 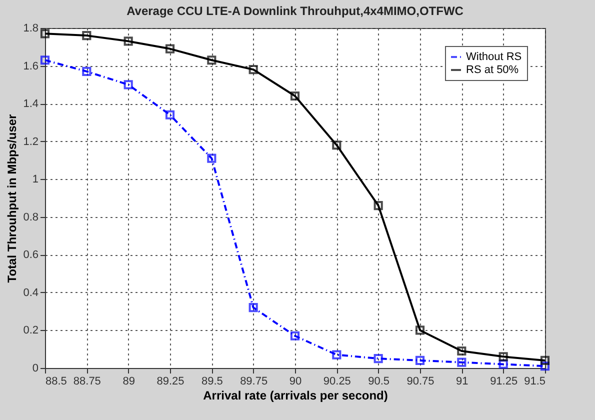 What do you see at coordinates (30, 66) in the screenshot?
I see `y-tick-label: 1.6` at bounding box center [30, 66].